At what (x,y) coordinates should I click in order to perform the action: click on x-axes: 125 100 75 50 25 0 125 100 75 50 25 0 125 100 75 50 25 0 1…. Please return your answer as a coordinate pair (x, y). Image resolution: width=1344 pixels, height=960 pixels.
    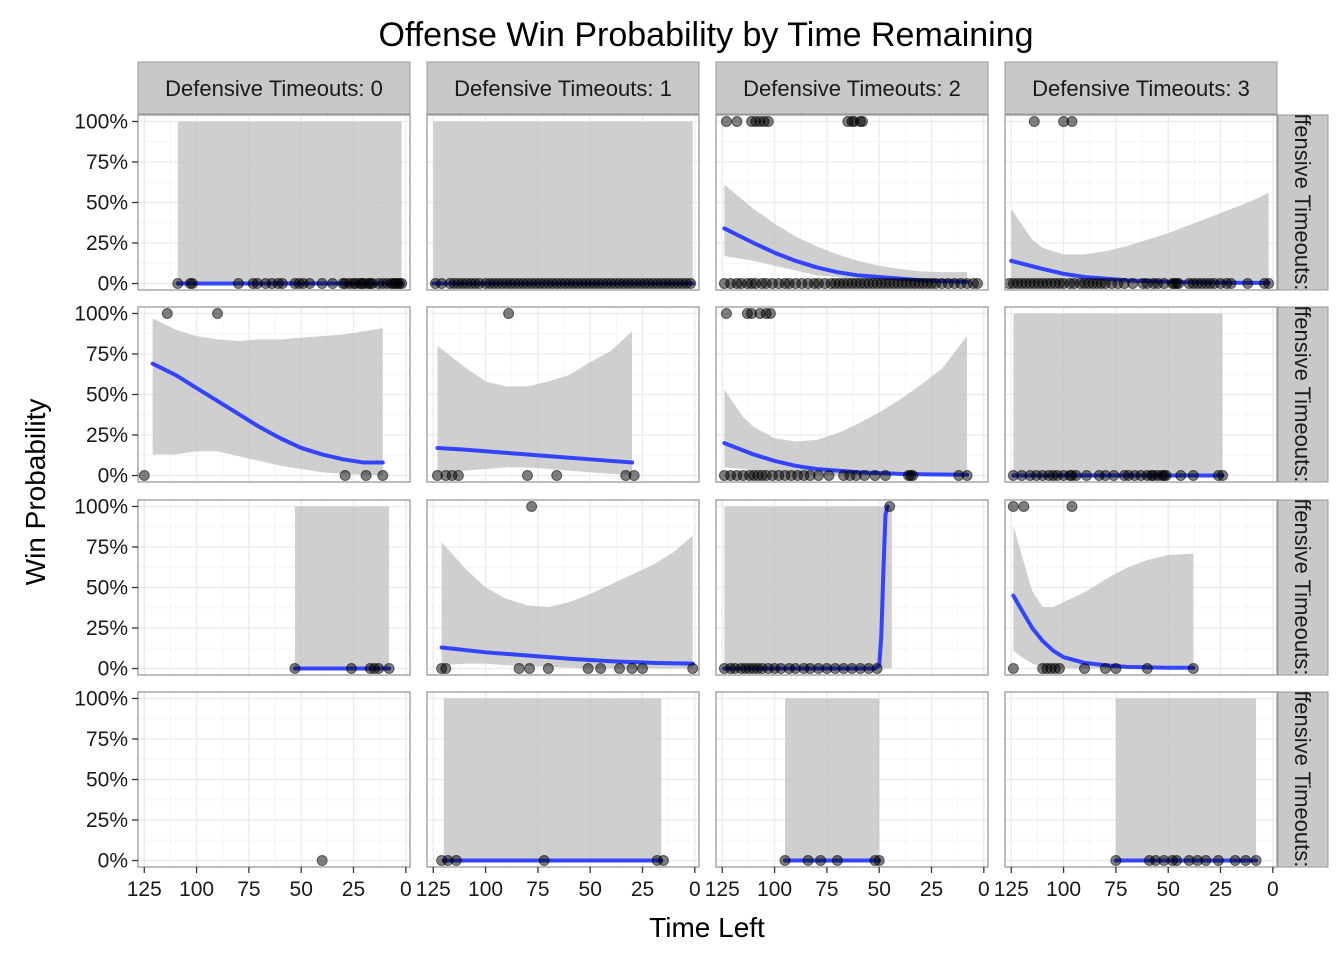
    Looking at the image, I should click on (703, 884).